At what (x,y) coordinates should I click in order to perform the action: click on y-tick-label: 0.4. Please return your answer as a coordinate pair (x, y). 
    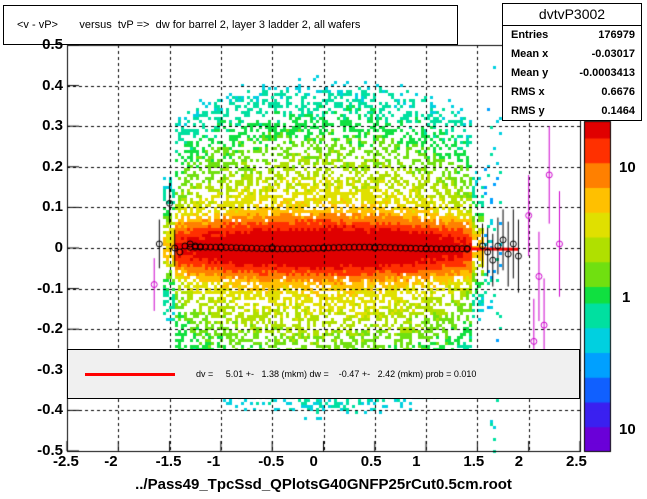
    Looking at the image, I should click on (52, 85).